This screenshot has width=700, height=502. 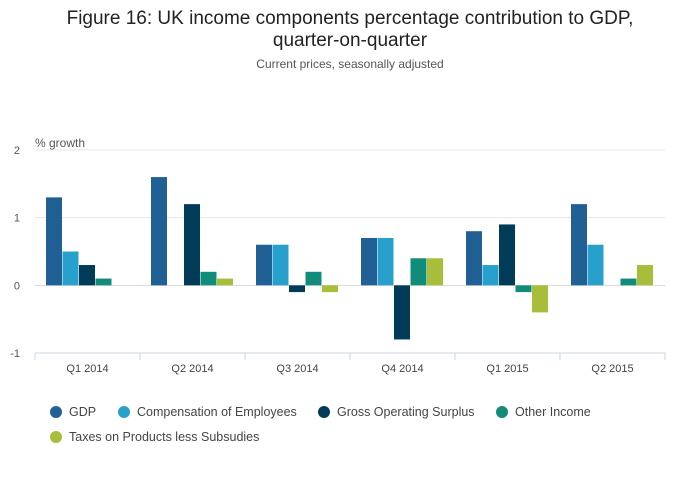 What do you see at coordinates (17, 151) in the screenshot?
I see `y-tick-label: 2` at bounding box center [17, 151].